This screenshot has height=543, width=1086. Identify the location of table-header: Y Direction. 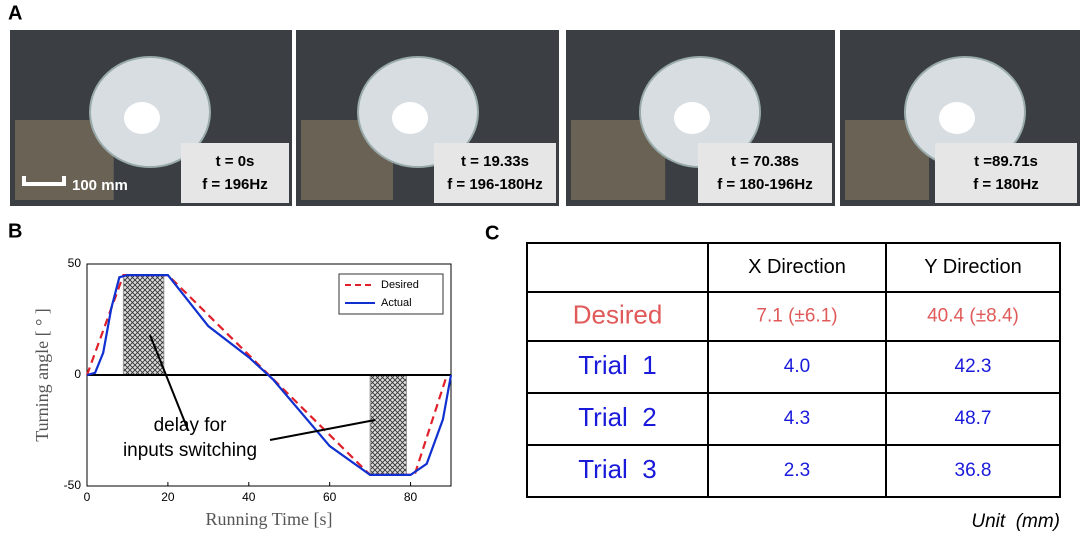
(972, 267).